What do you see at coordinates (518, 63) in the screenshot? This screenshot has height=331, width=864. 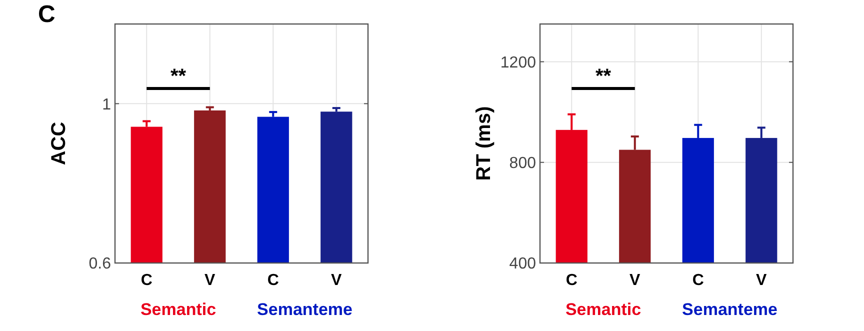 I see `y-tick-label: 1200` at bounding box center [518, 63].